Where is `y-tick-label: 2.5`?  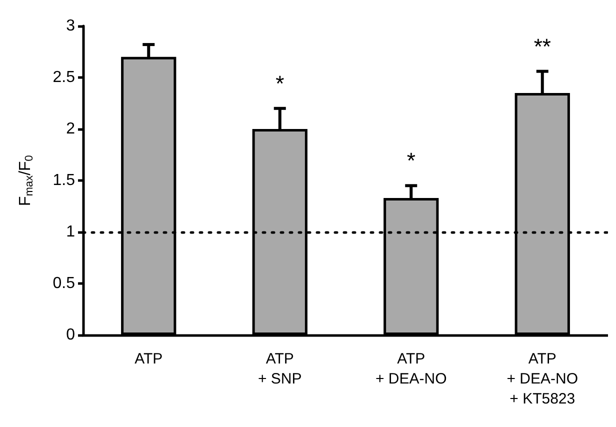 y-tick-label: 2.5 is located at coordinates (64, 77).